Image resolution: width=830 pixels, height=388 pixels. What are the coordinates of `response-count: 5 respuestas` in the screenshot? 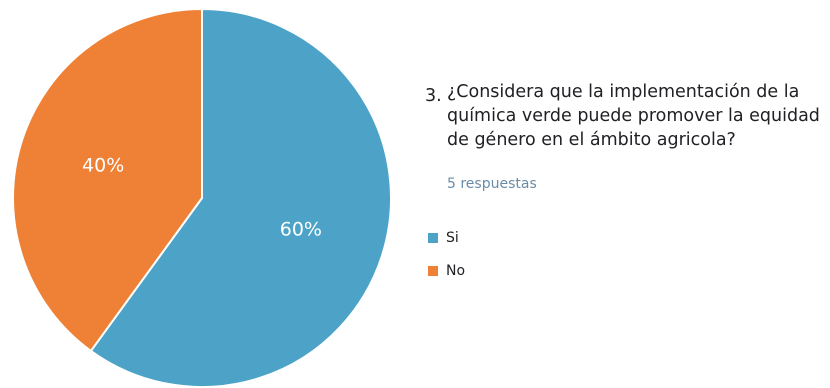 It's located at (492, 184).